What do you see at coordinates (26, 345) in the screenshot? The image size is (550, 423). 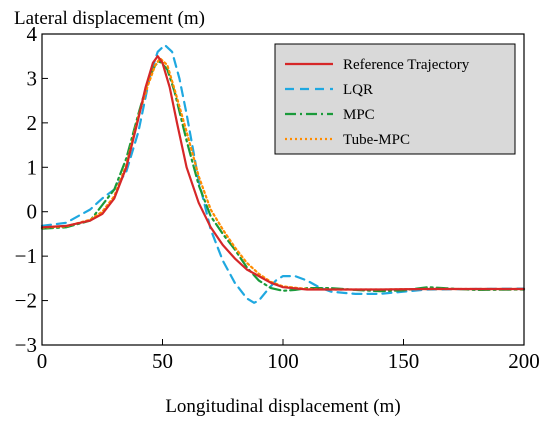 I see `y-tick-label: −3` at bounding box center [26, 345].